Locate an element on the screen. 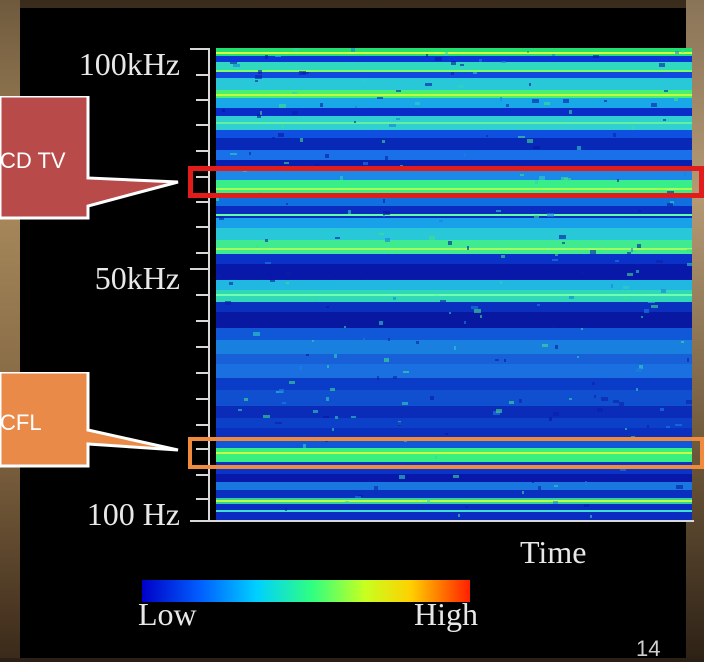  colorbar is located at coordinates (306, 591).